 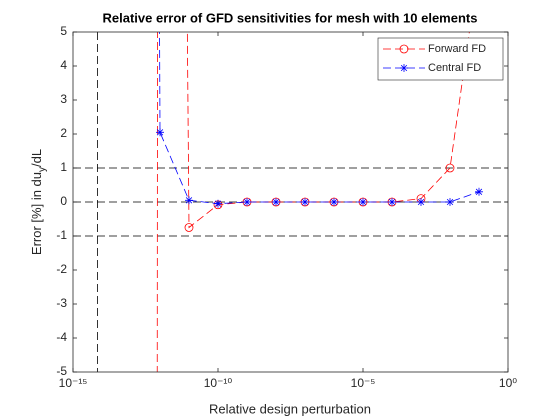 I want to click on legend-label: Central FD, so click(x=454, y=68).